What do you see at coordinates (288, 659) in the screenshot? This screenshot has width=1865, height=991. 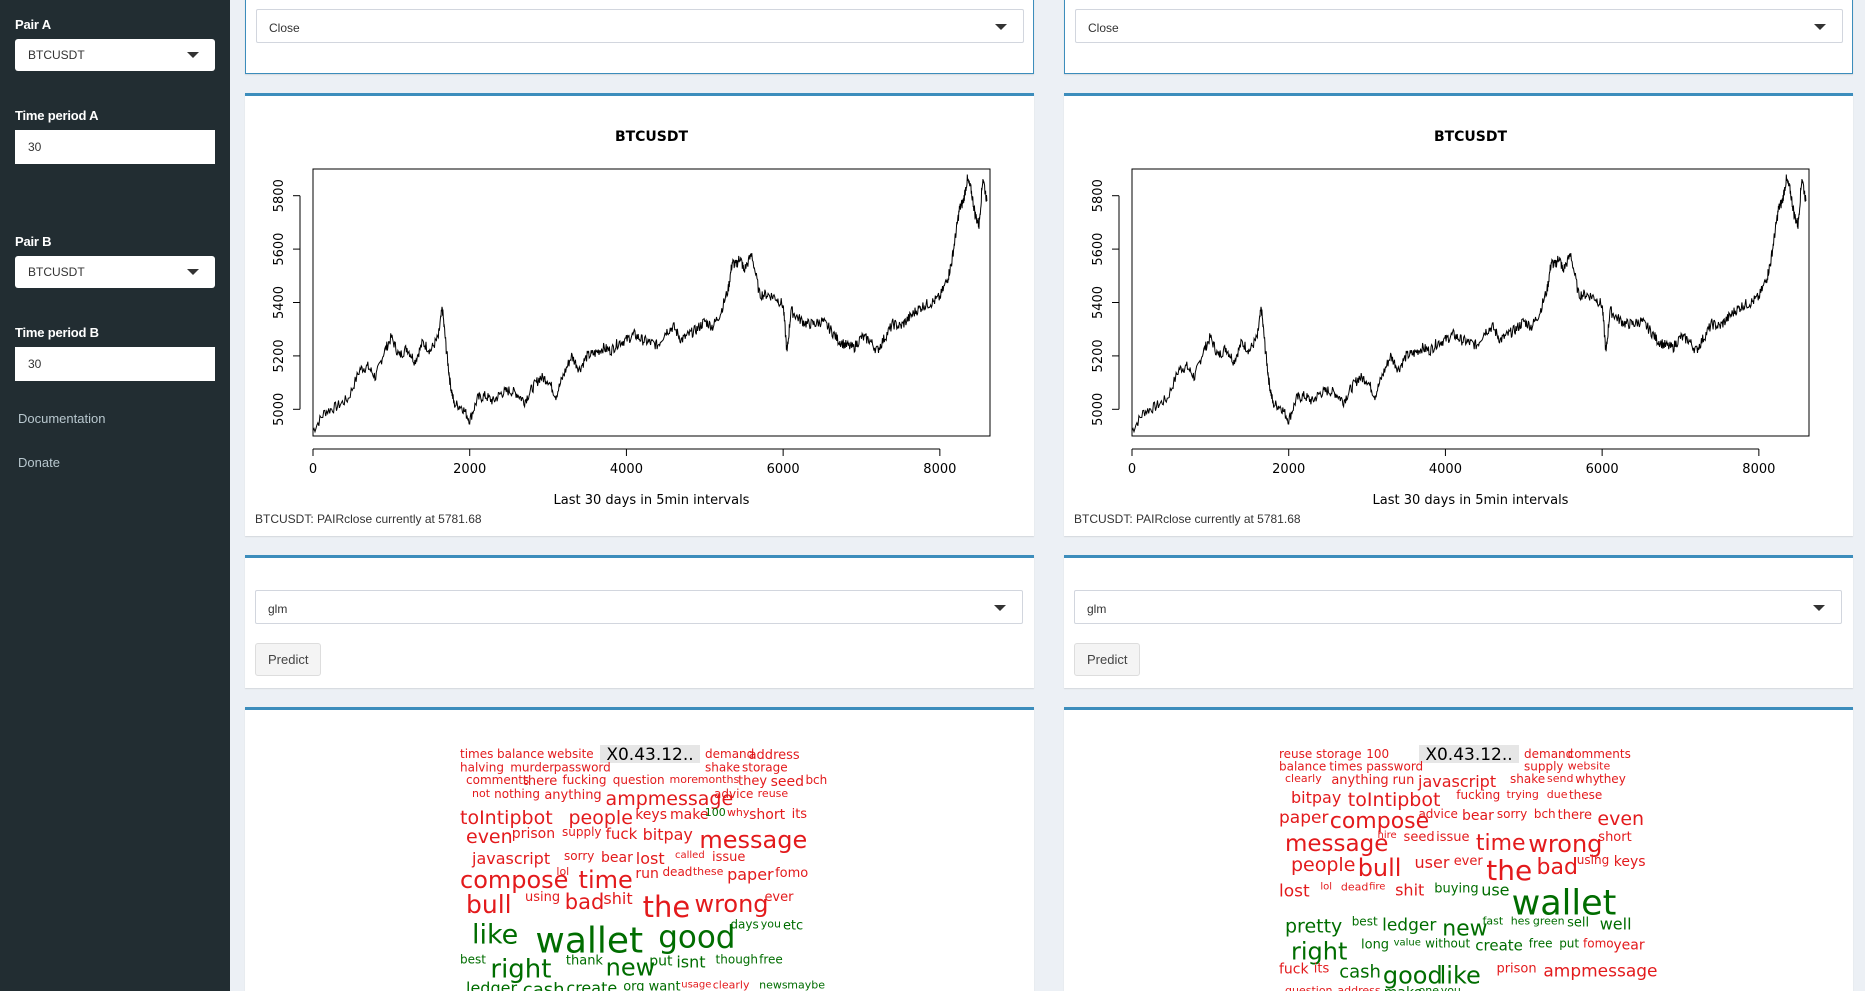 I see `predict-button-a: Predict` at bounding box center [288, 659].